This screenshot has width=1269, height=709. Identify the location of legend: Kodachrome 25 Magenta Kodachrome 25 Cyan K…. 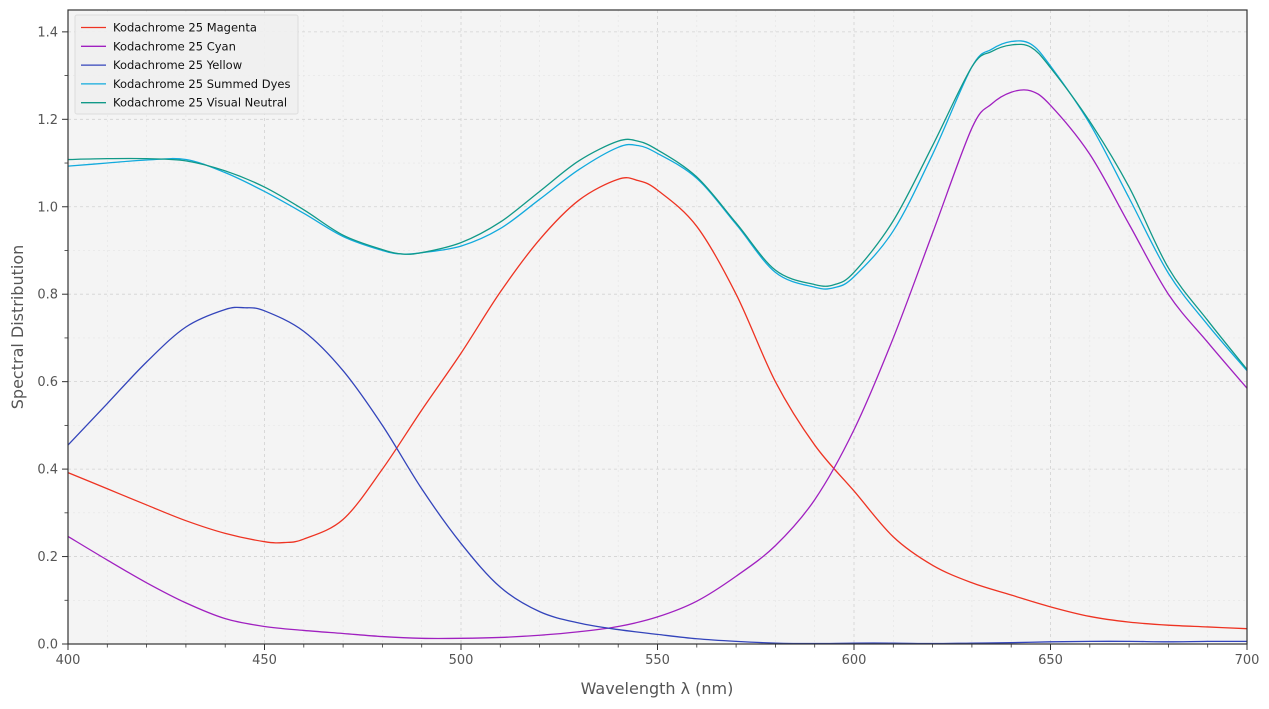
(186, 64).